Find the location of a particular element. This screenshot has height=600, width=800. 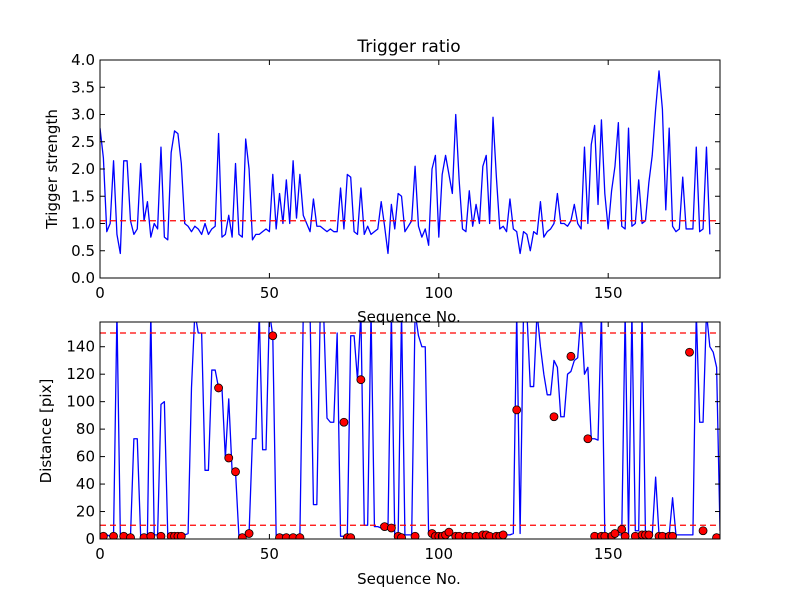

y-tick-label: 40 is located at coordinates (85, 484).